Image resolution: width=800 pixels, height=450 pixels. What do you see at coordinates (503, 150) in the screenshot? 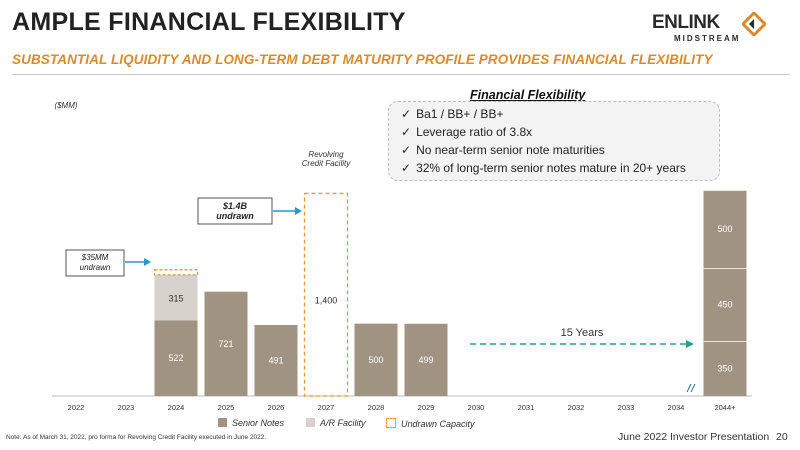
I see `flexibility-item: ✓ No near-term senior note maturities` at bounding box center [503, 150].